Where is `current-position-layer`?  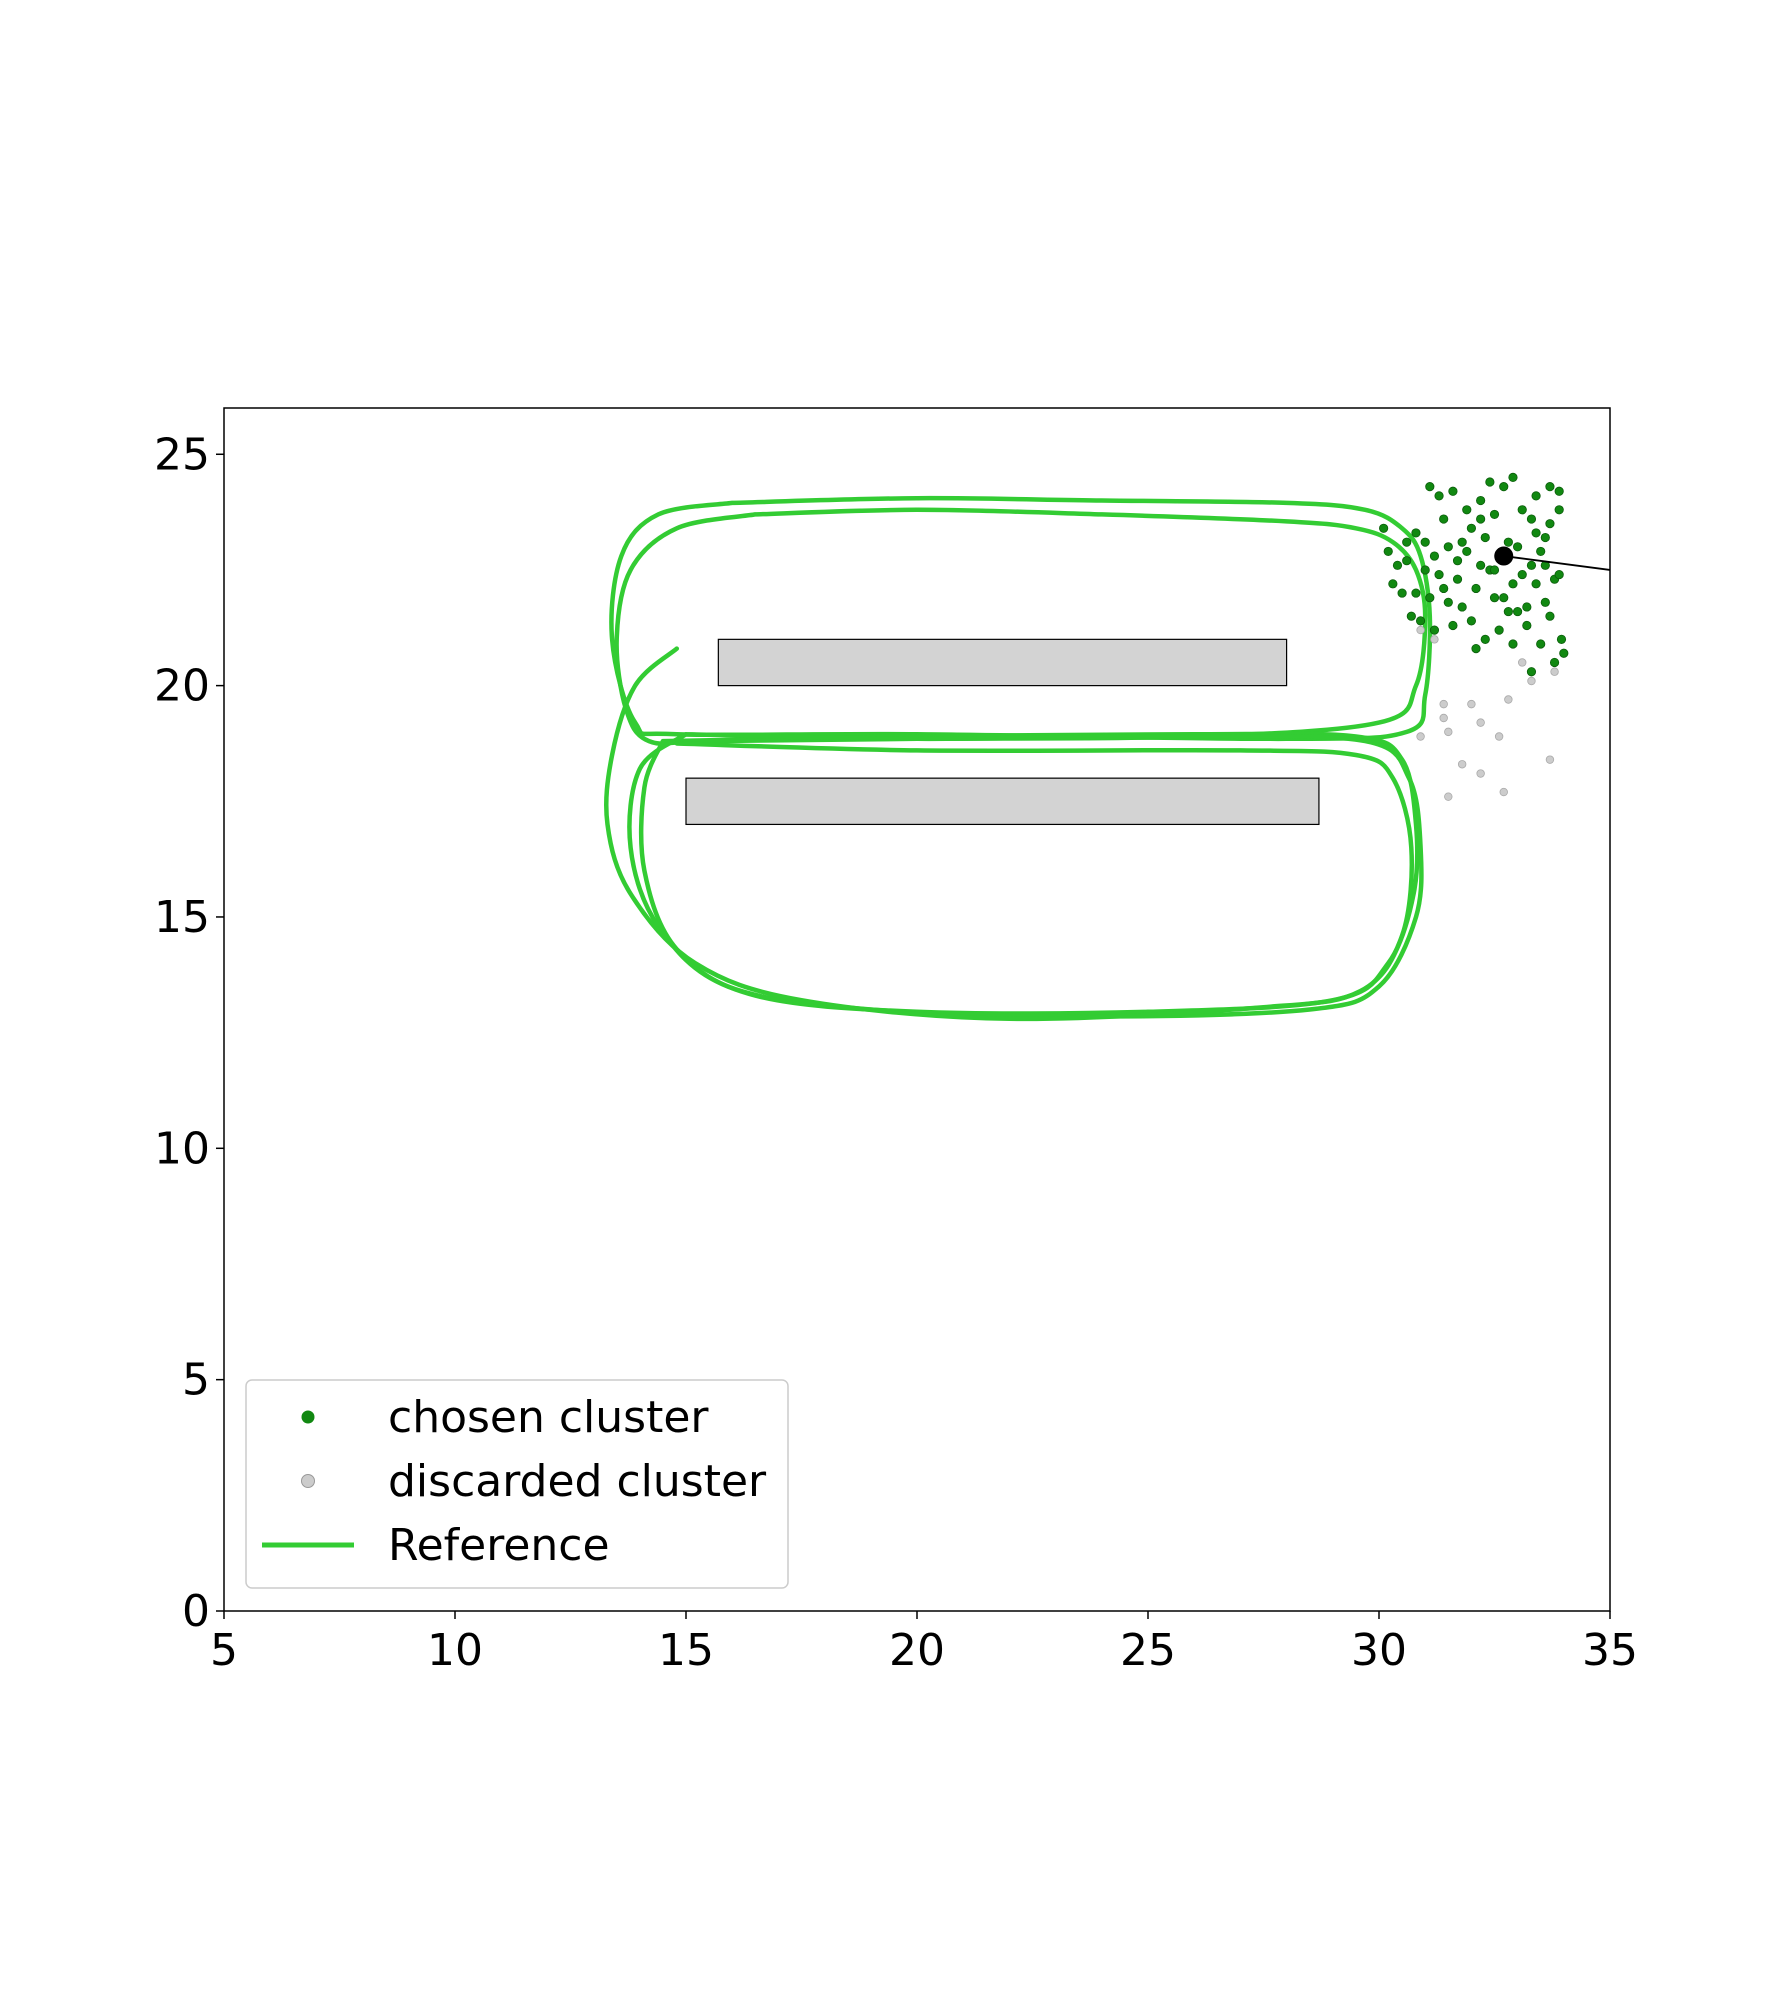 current-position-layer is located at coordinates (1552, 558).